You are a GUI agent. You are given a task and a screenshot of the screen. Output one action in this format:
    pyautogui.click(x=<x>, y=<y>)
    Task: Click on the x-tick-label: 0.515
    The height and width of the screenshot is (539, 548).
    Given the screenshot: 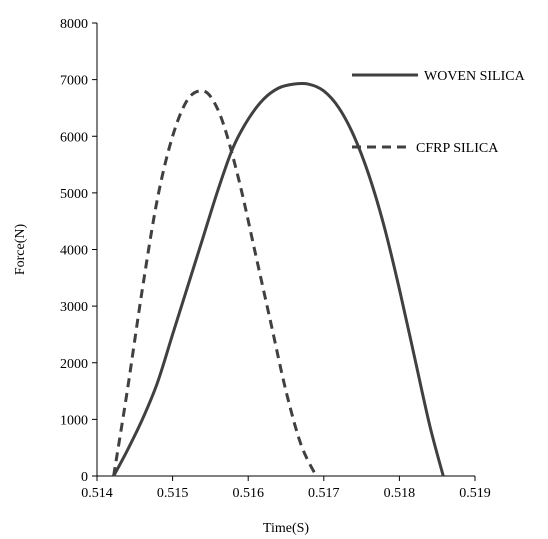 What is the action you would take?
    pyautogui.click(x=173, y=493)
    